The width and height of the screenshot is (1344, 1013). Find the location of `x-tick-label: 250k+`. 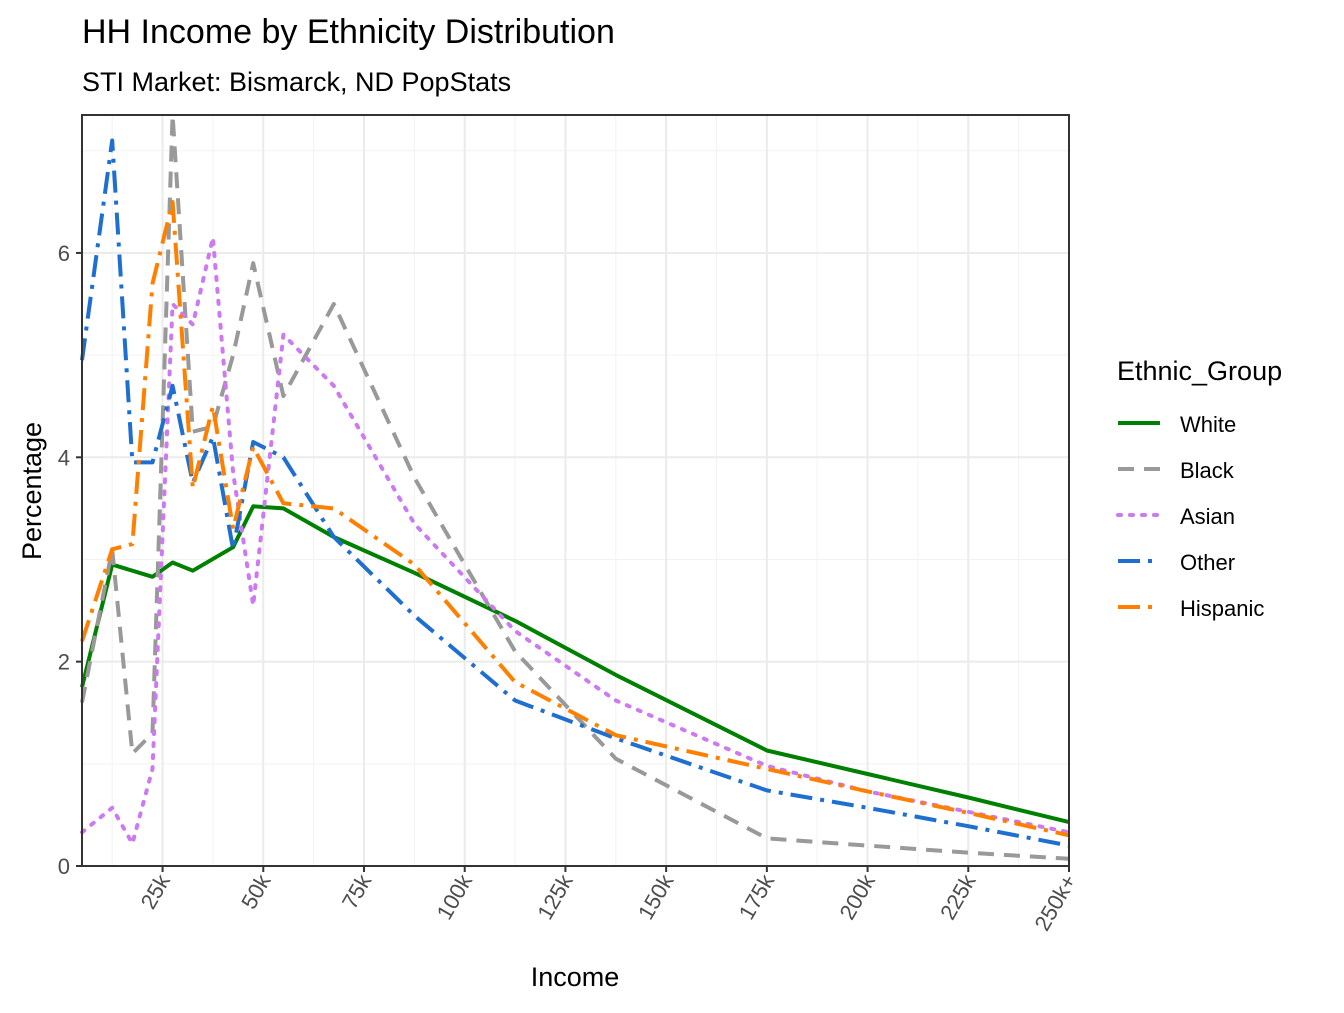

x-tick-label: 250k+ is located at coordinates (1055, 902).